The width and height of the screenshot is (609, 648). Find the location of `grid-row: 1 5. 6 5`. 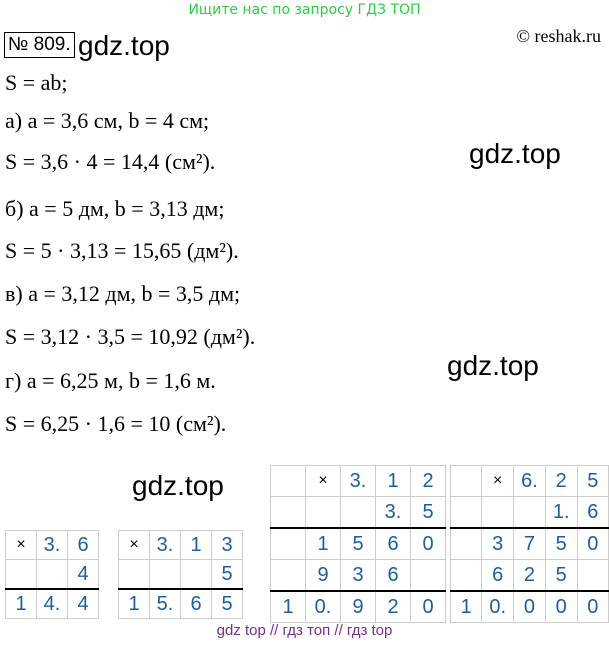

grid-row: 1 5. 6 5 is located at coordinates (180, 603).